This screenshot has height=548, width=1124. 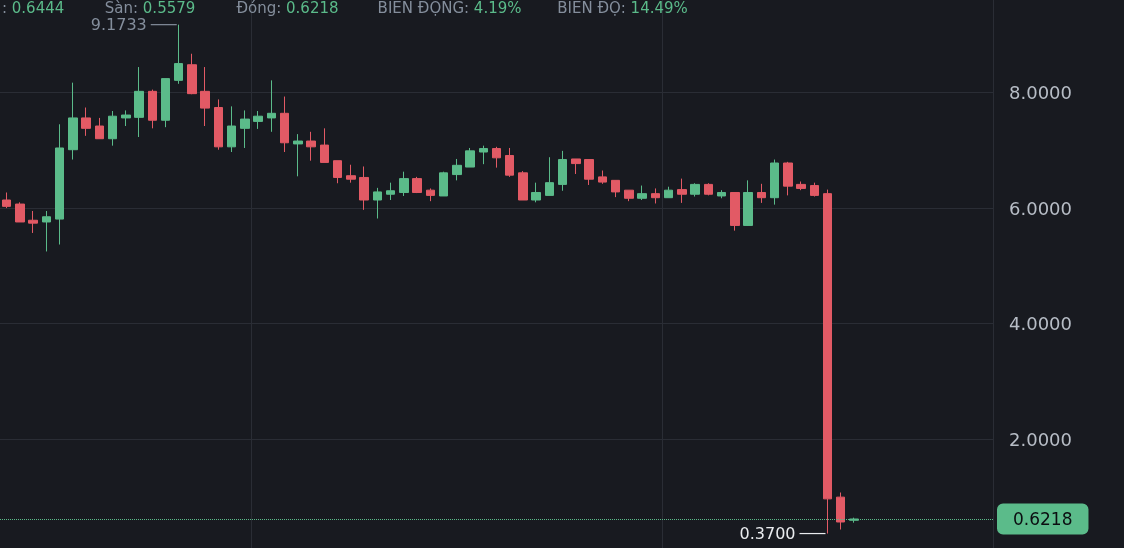 I want to click on annotation: : 0.6444, so click(x=33, y=8).